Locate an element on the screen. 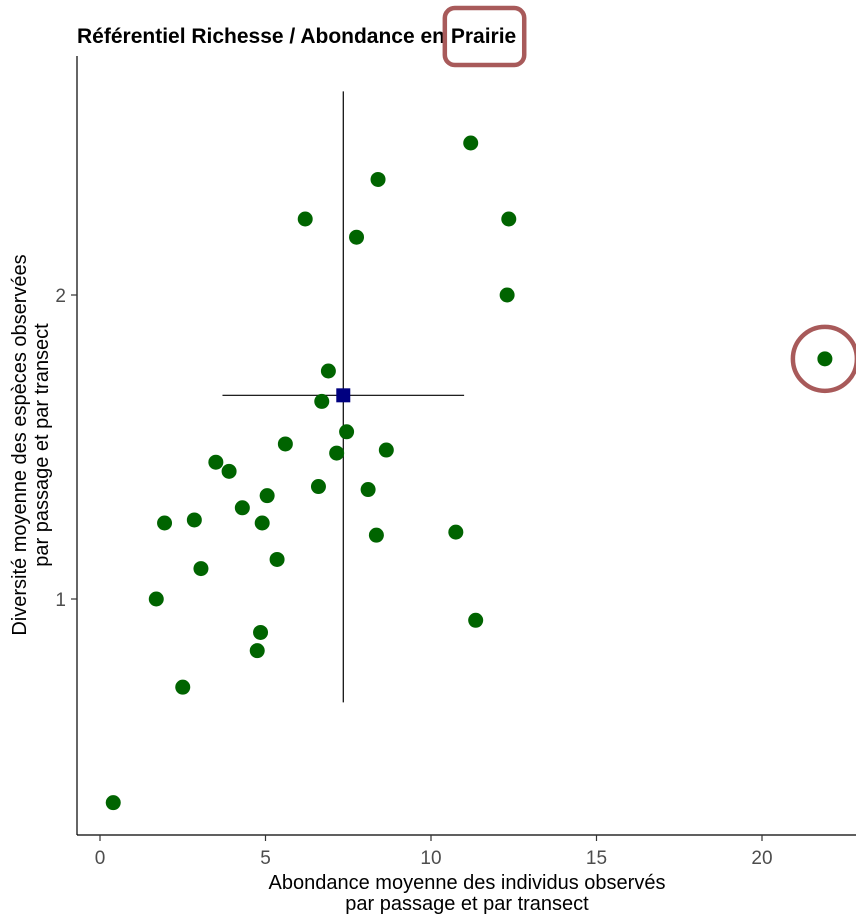 This screenshot has height=915, width=856. x-axis-title-line-2: par passage et par transect is located at coordinates (467, 904).